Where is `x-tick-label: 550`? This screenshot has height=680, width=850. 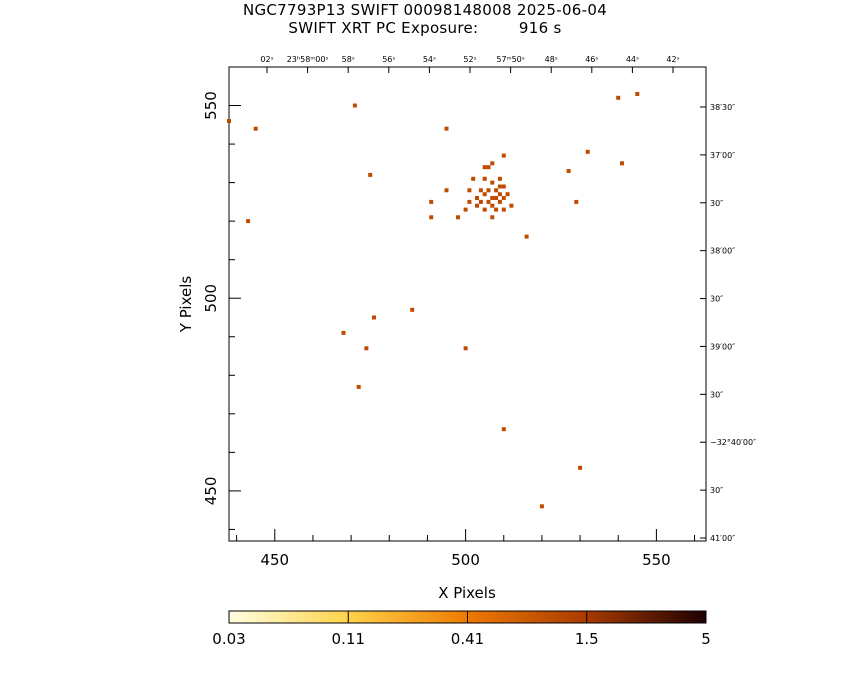
x-tick-label: 550 is located at coordinates (656, 560).